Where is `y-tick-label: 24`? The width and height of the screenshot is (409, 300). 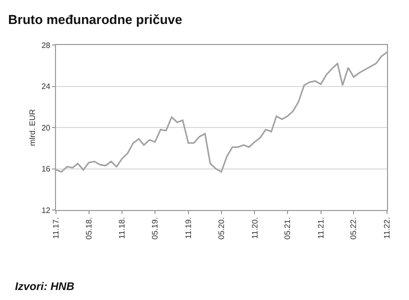
y-tick-label: 24 is located at coordinates (46, 87).